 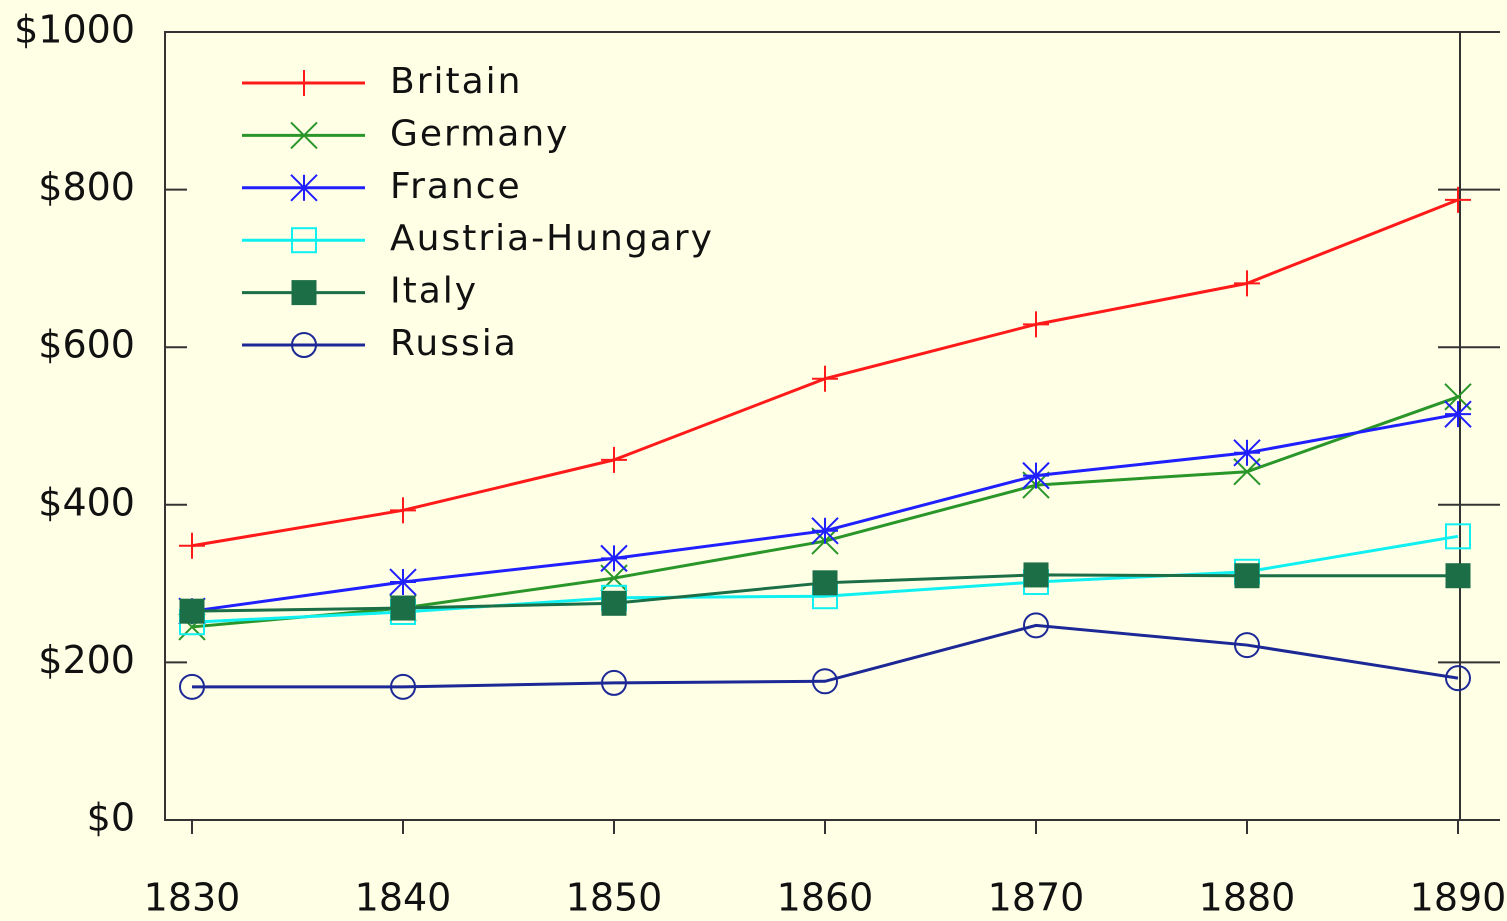 I want to click on x-tick-label: 1840, so click(x=403, y=898).